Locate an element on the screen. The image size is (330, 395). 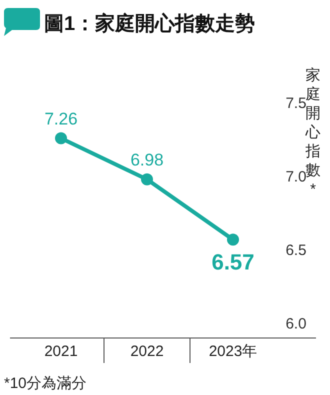
x-tick-label: 2022 is located at coordinates (147, 351).